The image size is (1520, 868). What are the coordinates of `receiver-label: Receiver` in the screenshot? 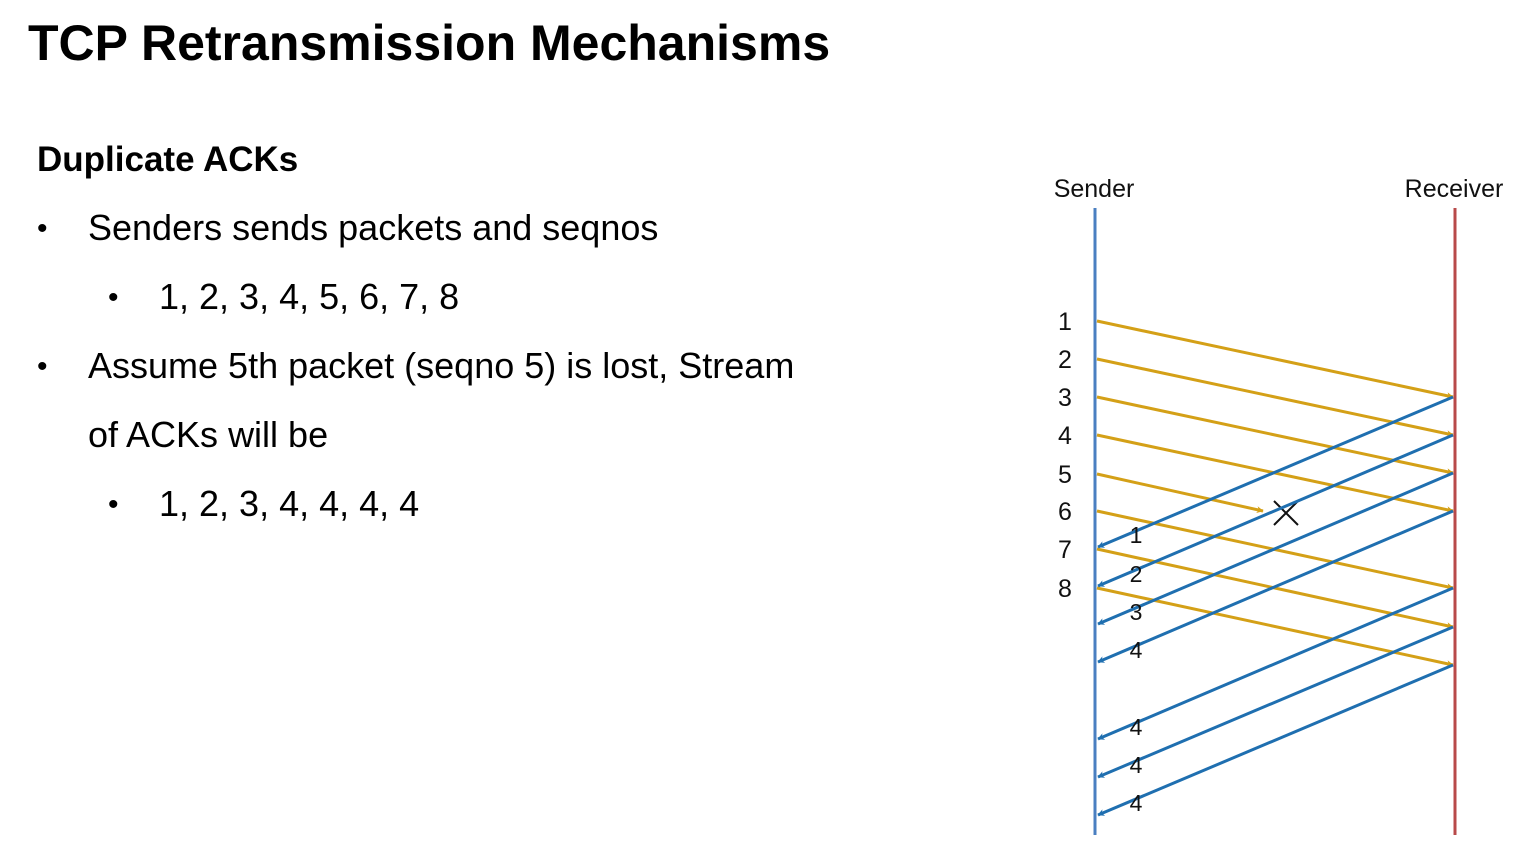 It's located at (1454, 189).